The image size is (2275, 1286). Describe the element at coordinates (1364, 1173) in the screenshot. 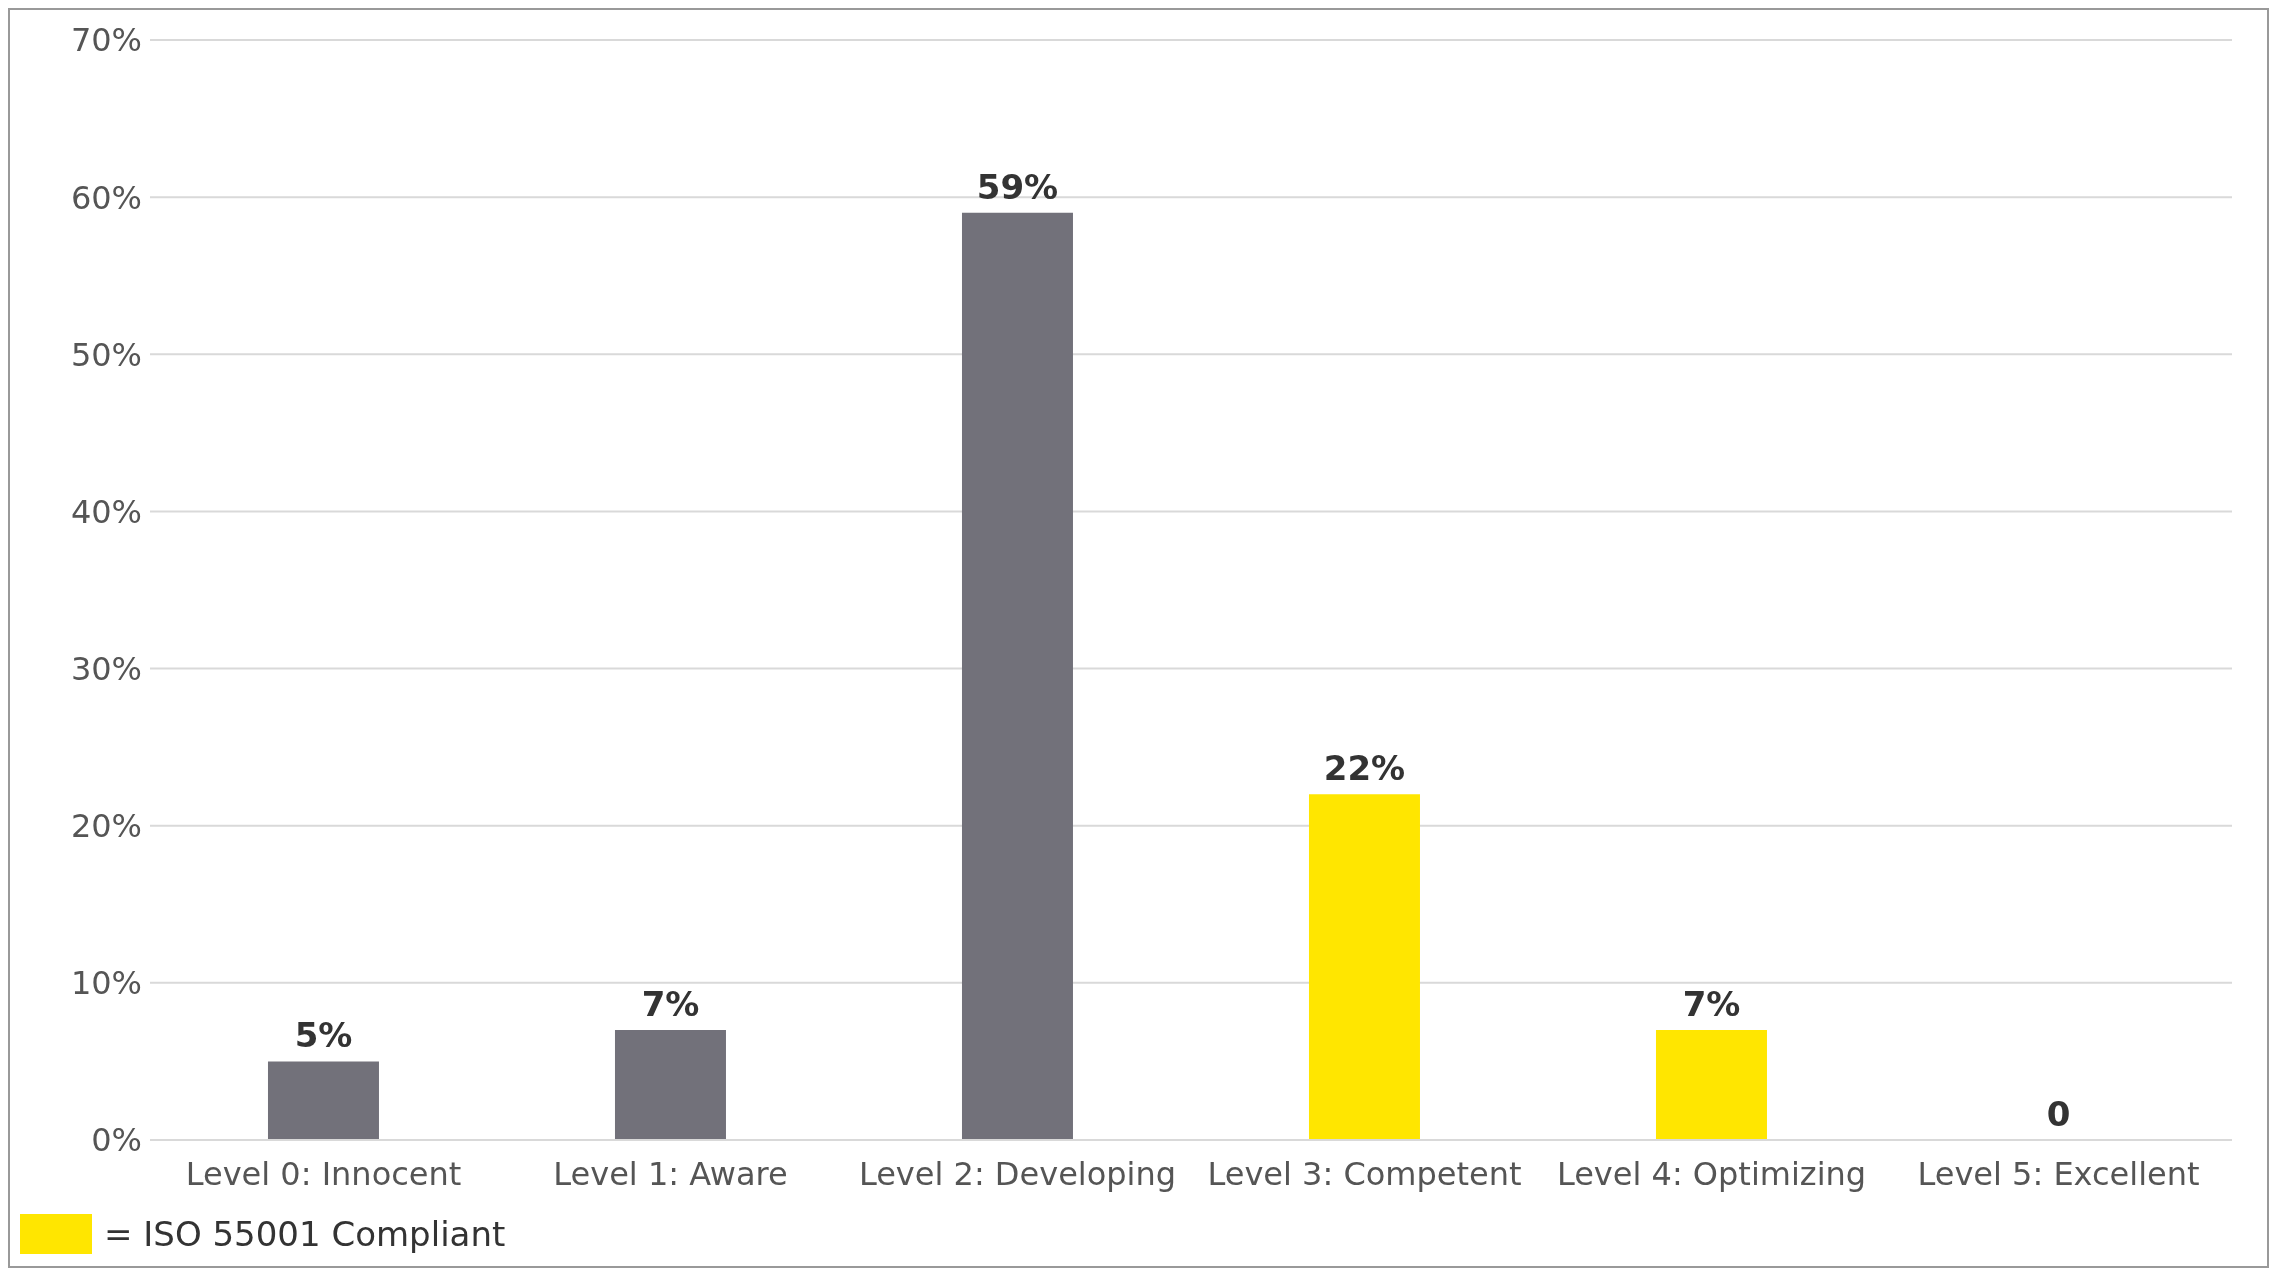

I see `x-tick-label: Level 3: Competent` at that location.